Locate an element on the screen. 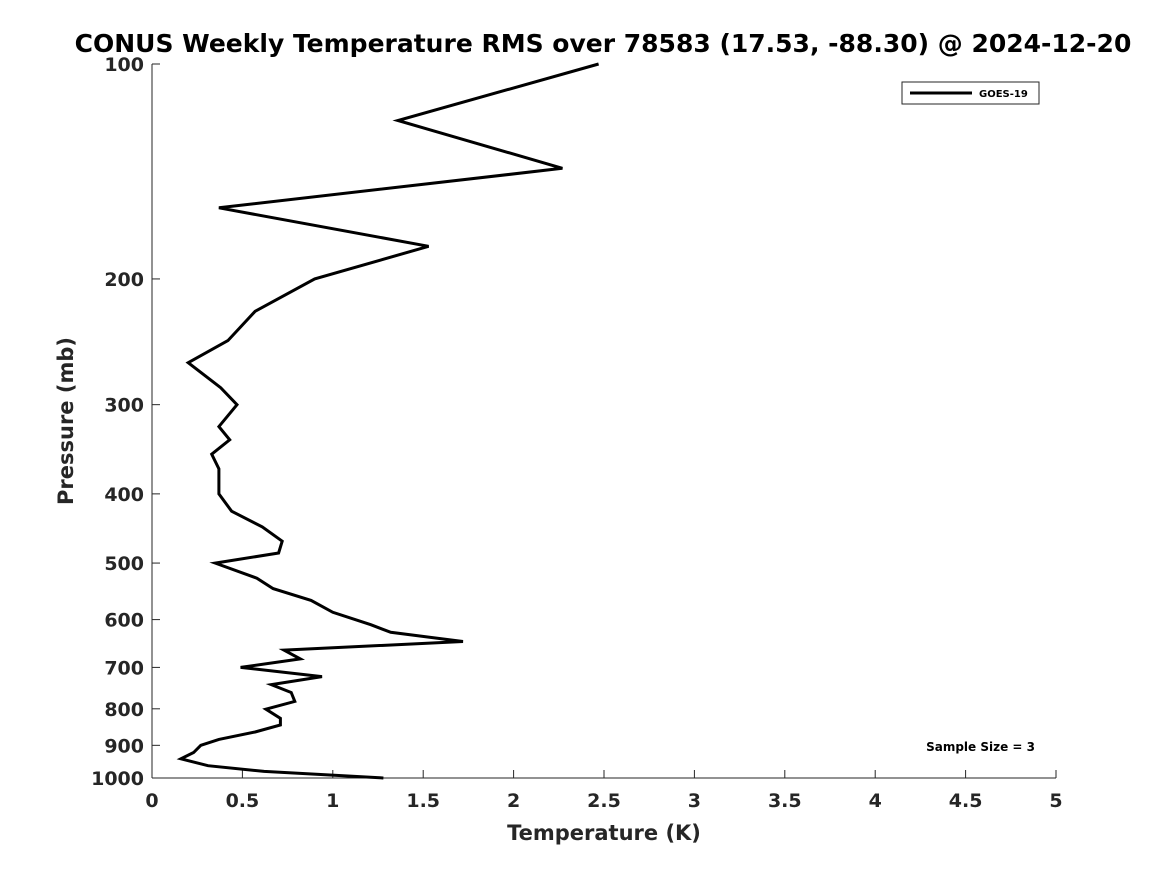 The image size is (1167, 875). y-axis-label: Pressure (mb) is located at coordinates (66, 421).